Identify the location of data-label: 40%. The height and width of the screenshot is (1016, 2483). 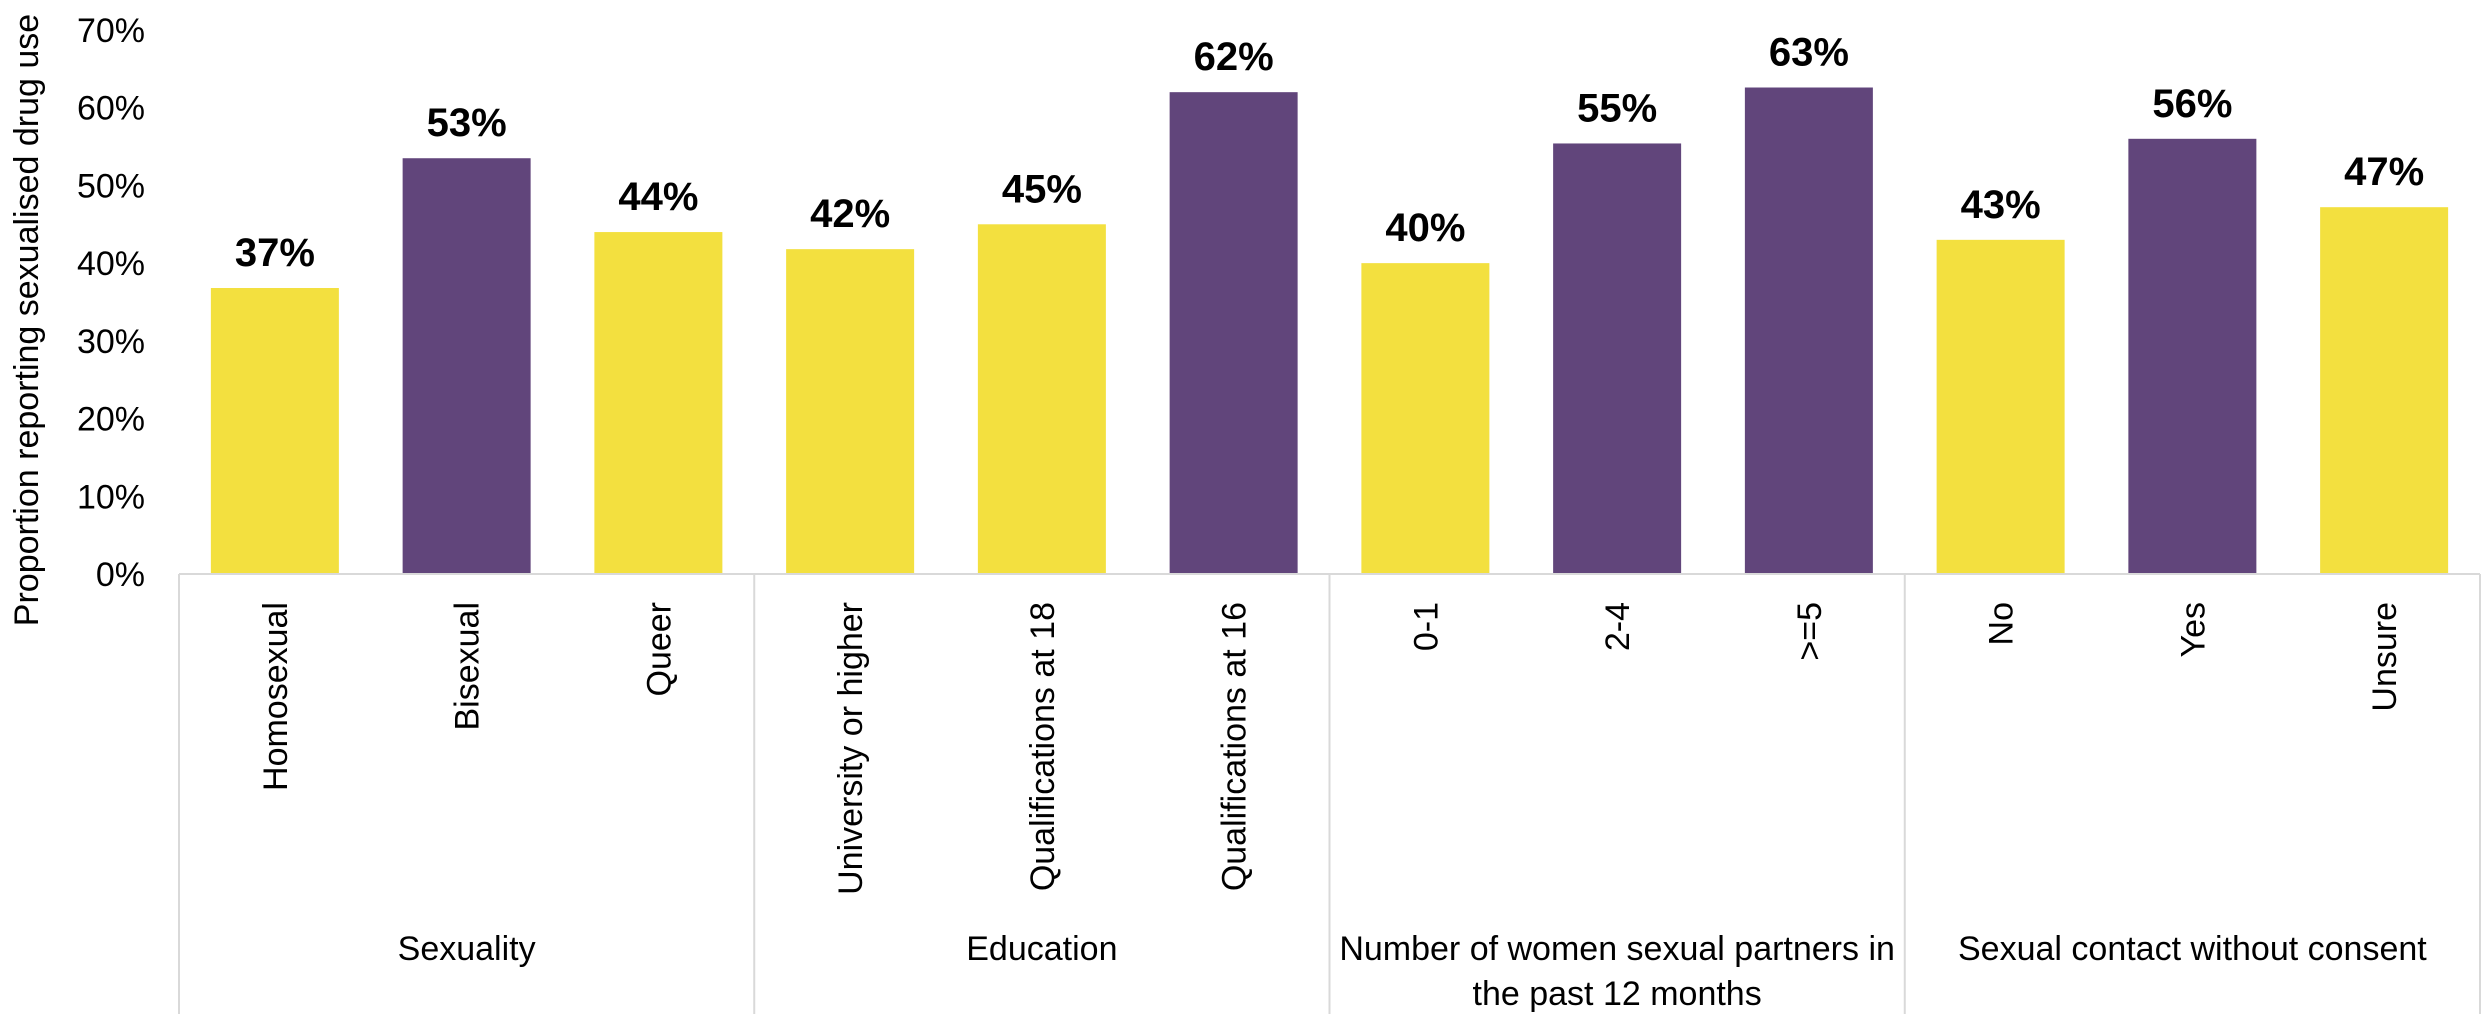
(1425, 228).